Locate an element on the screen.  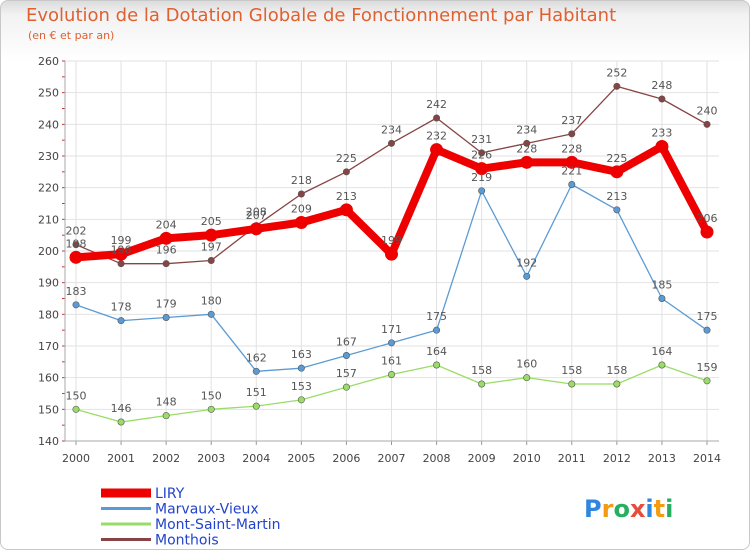
data-label: 162 is located at coordinates (256, 357).